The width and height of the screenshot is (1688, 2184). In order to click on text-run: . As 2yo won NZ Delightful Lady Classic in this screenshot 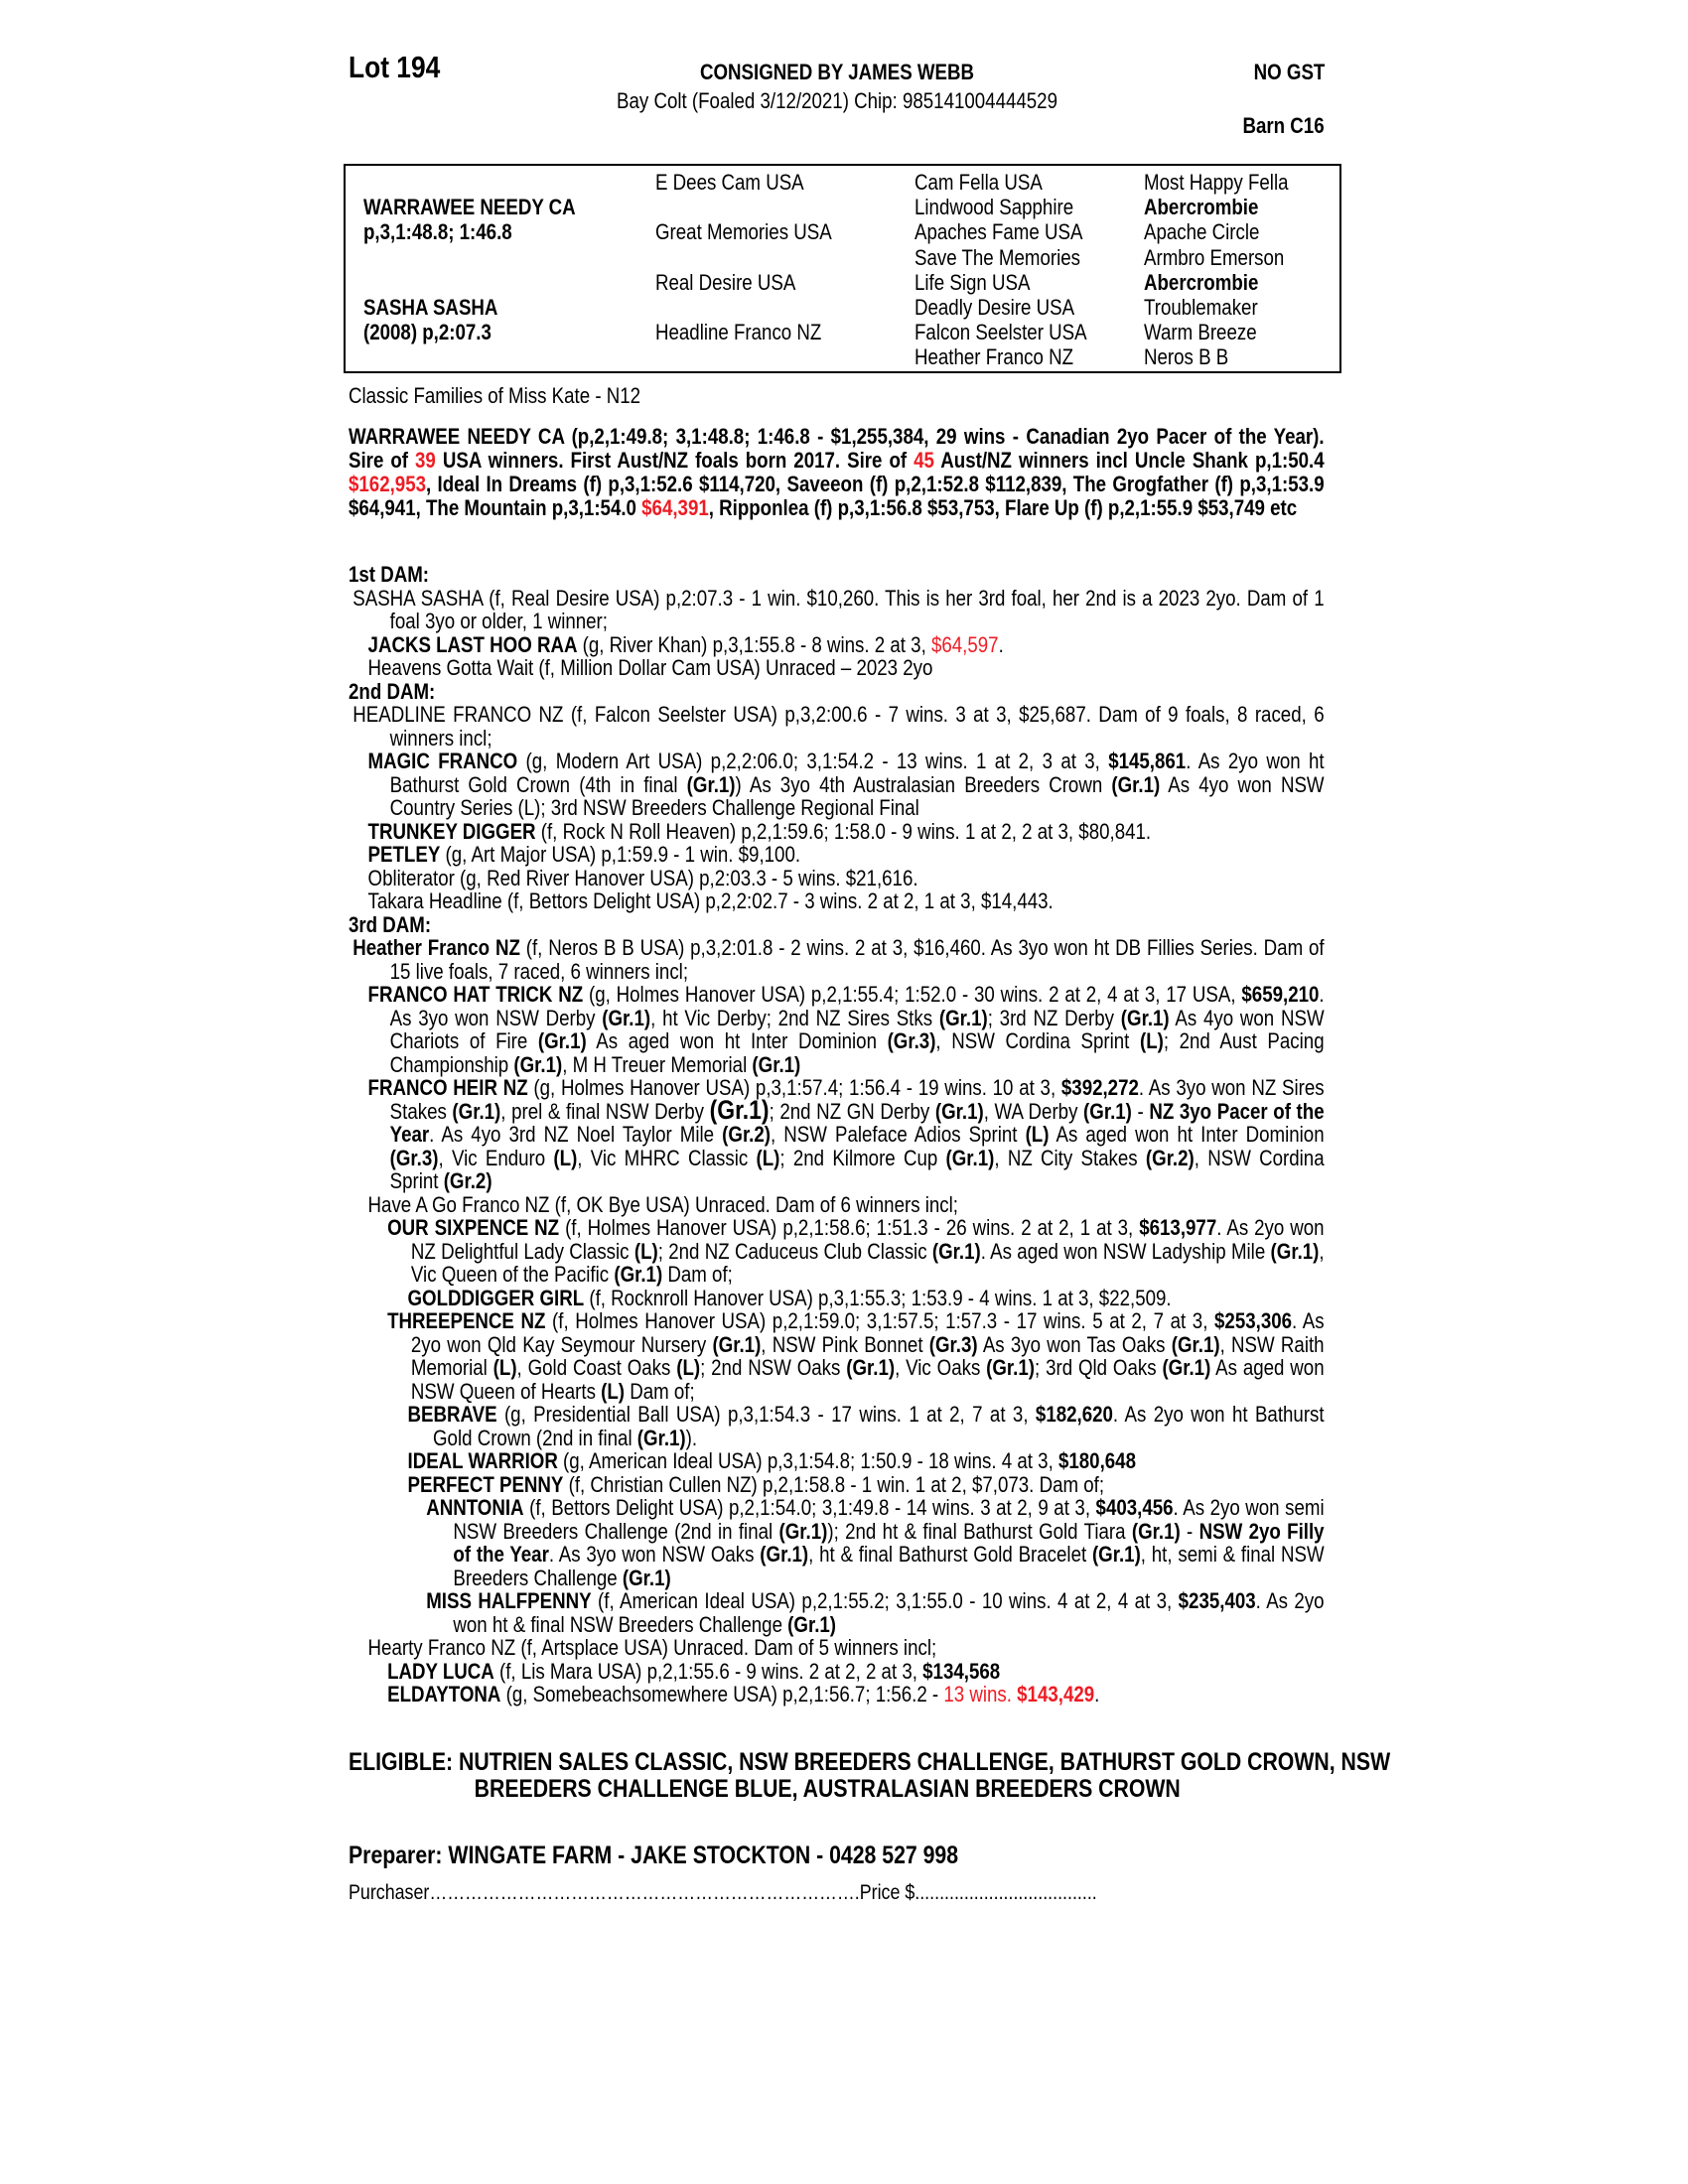, I will do `click(867, 1239)`.